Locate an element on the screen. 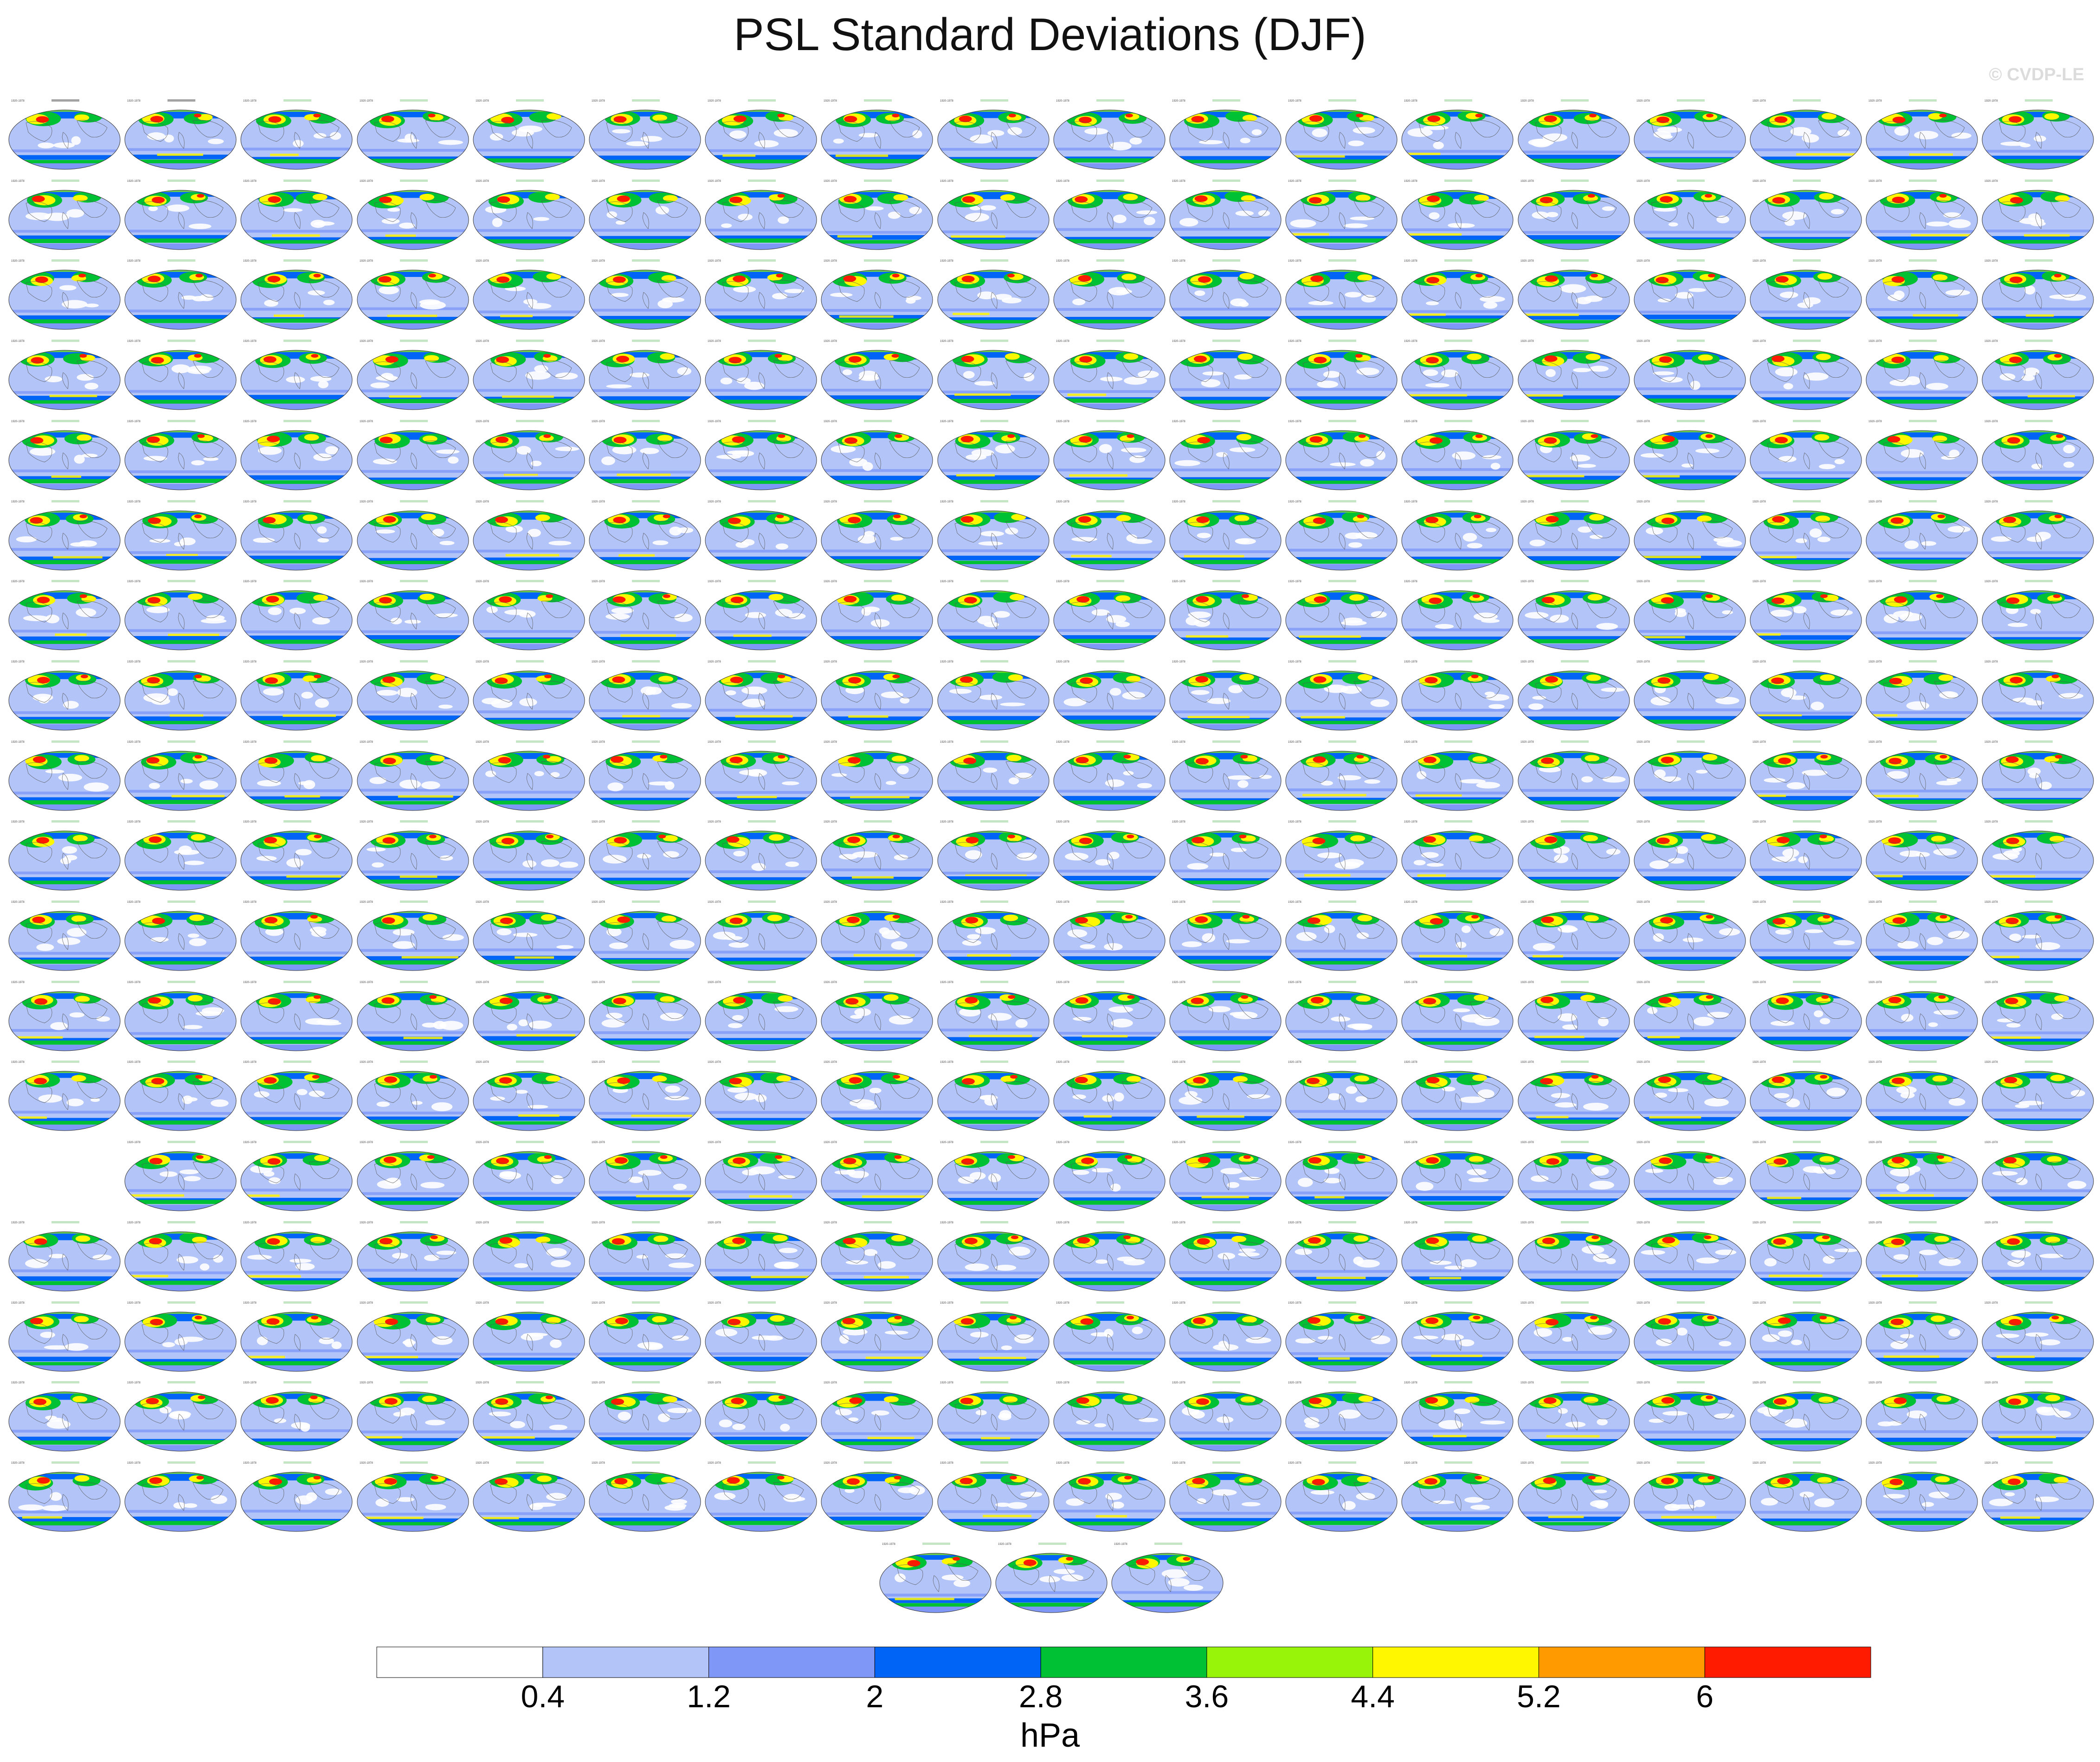 The width and height of the screenshot is (2100, 1762). watermark: © CVDP-LE is located at coordinates (2037, 74).